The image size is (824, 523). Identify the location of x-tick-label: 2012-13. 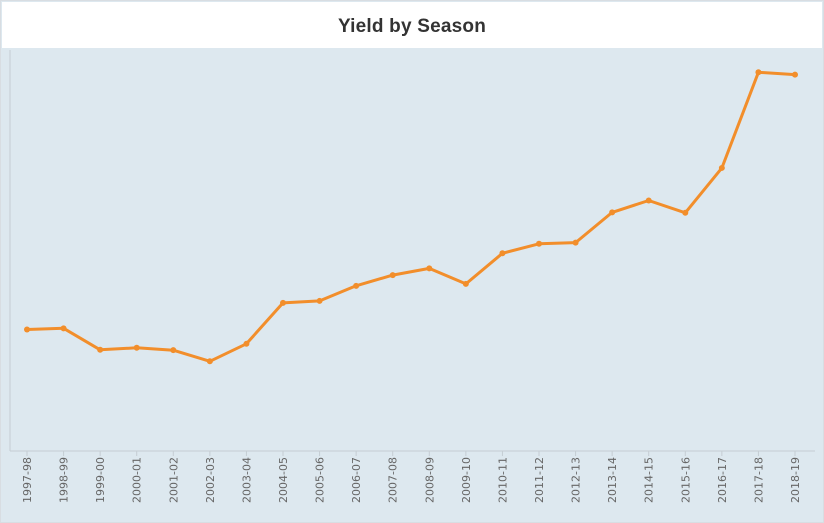
(576, 480).